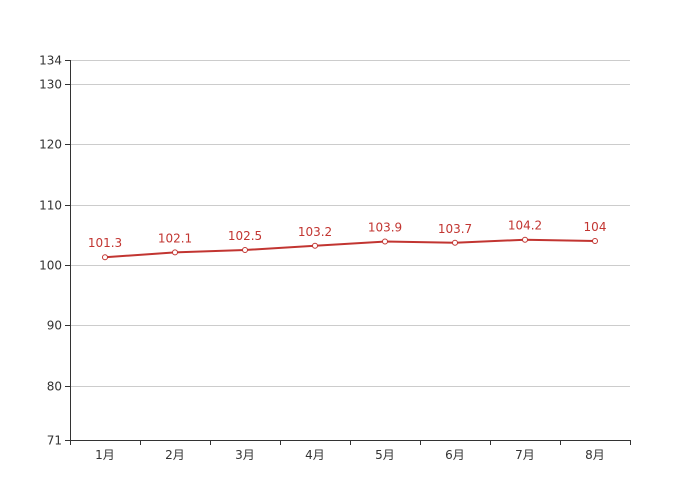 The height and width of the screenshot is (504, 700). Describe the element at coordinates (54, 326) in the screenshot. I see `y-tick-label: 90` at that location.